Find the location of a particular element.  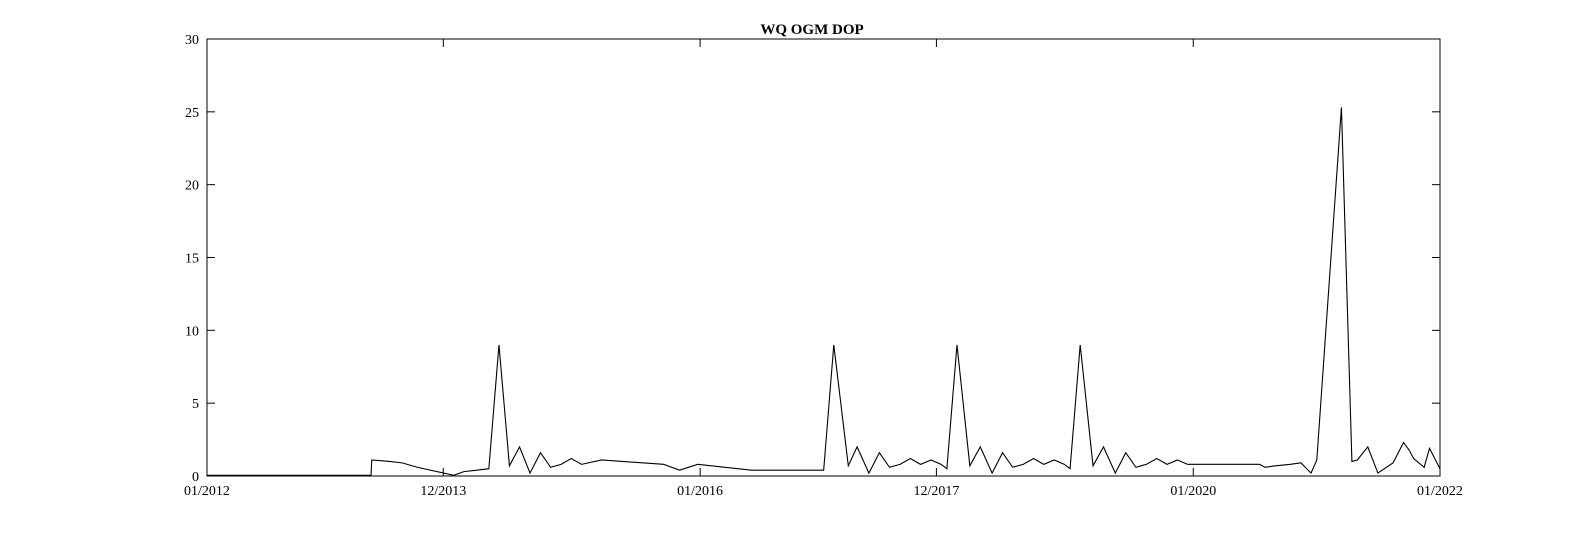

y-tick-label: 5 is located at coordinates (195, 404).